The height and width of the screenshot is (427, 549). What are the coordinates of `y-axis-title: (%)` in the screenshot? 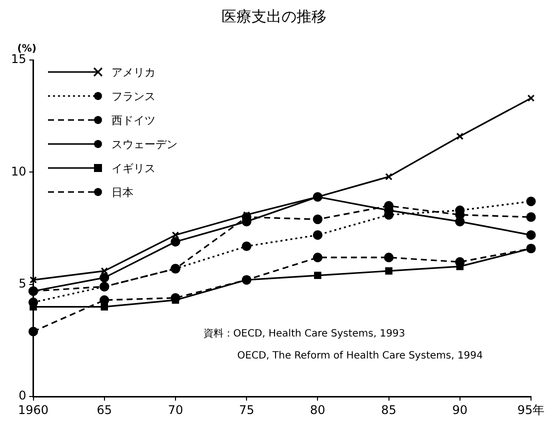 It's located at (26, 49).